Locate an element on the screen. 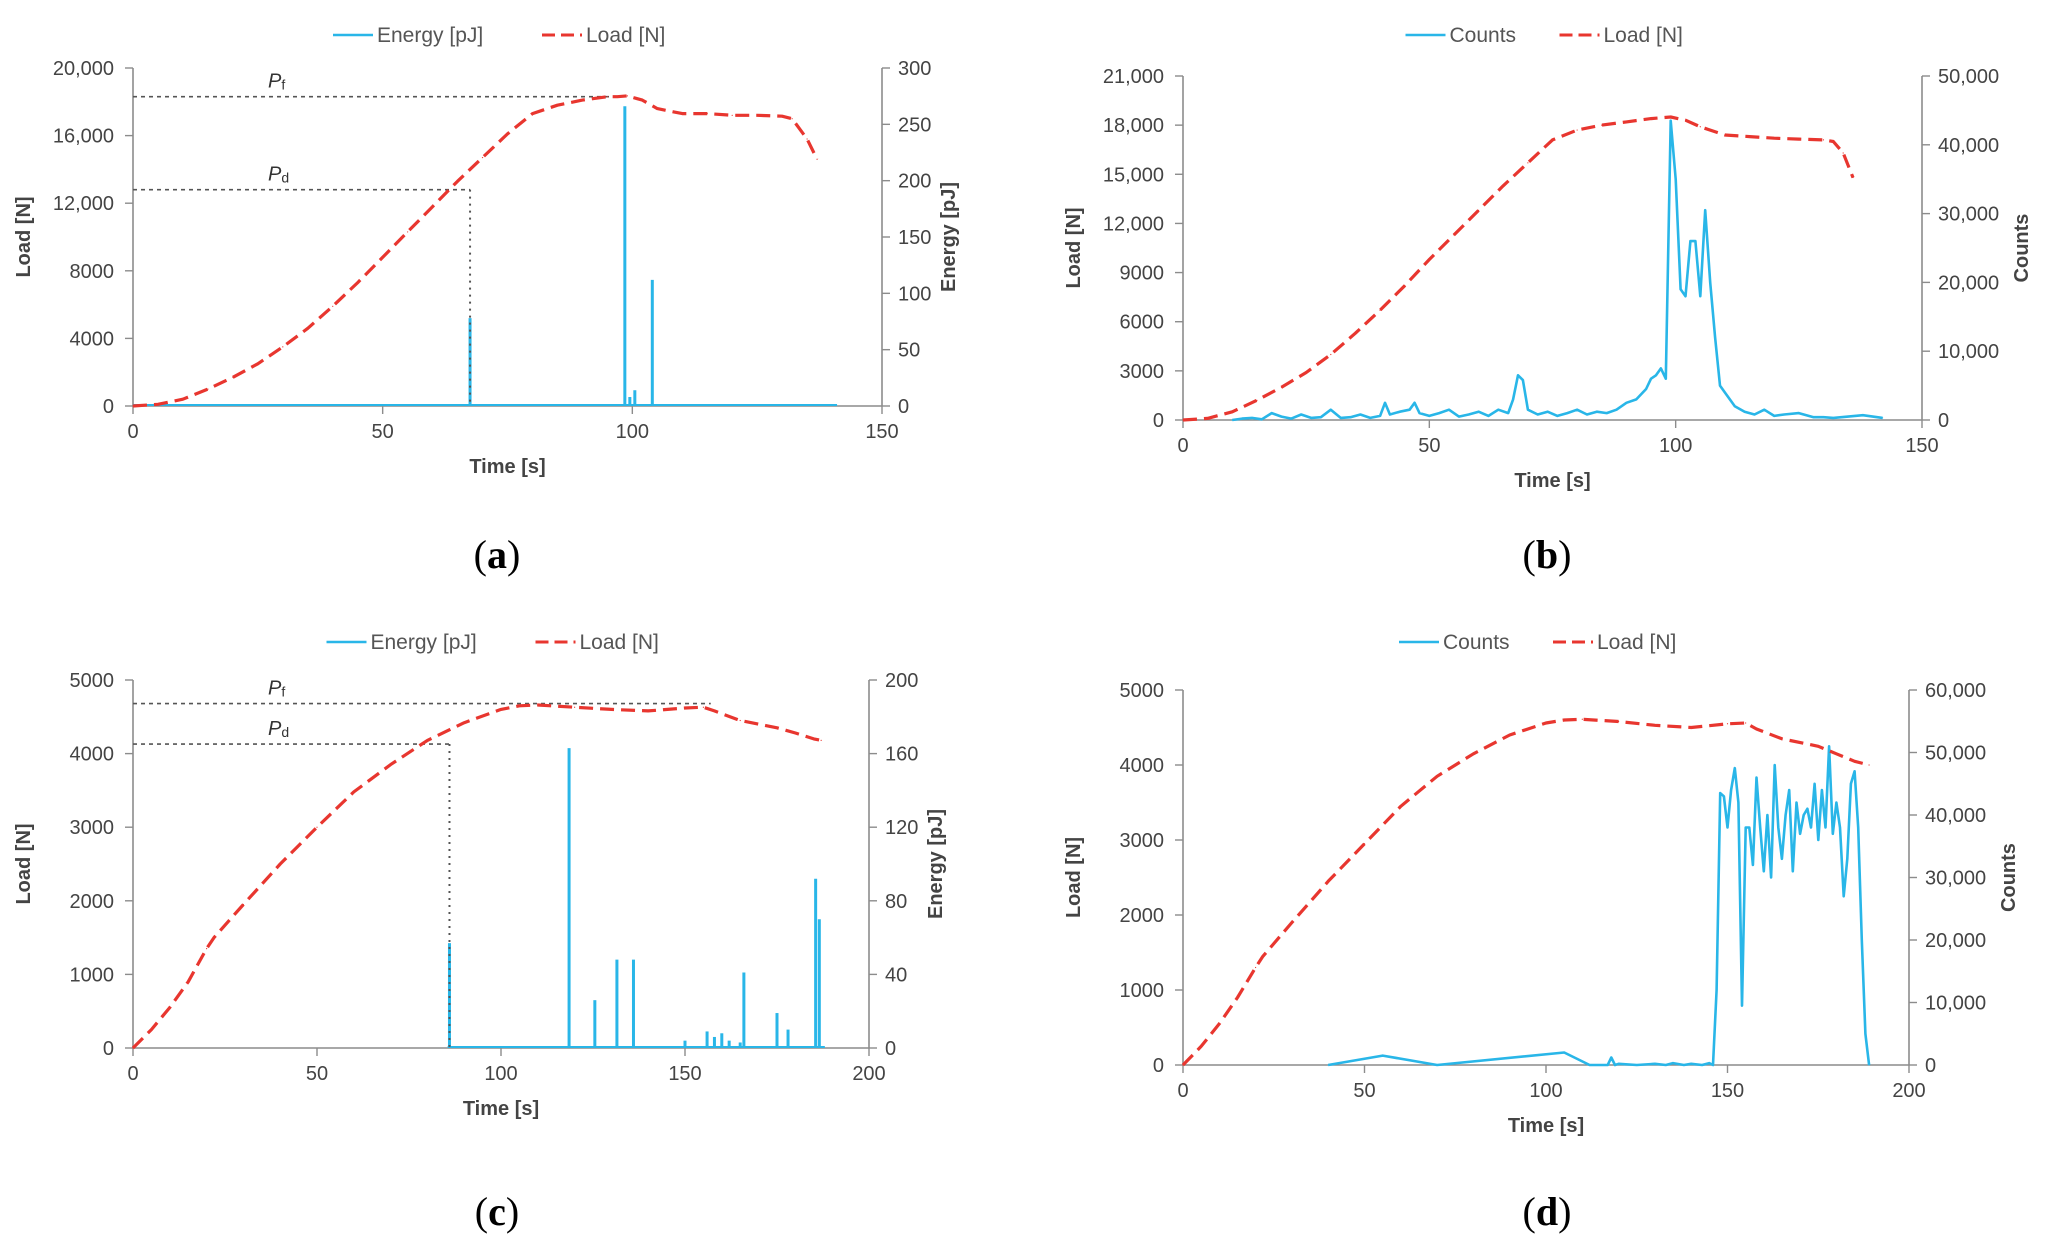 The height and width of the screenshot is (1254, 2058). y2-tick-label: 50 is located at coordinates (909, 351).